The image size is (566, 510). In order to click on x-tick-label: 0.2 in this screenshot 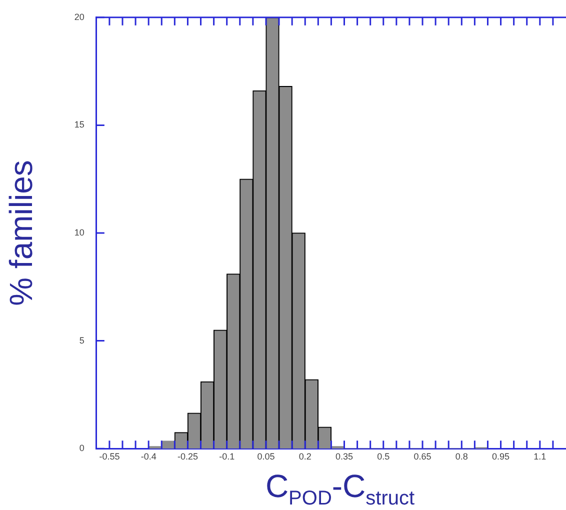, I will do `click(305, 456)`.